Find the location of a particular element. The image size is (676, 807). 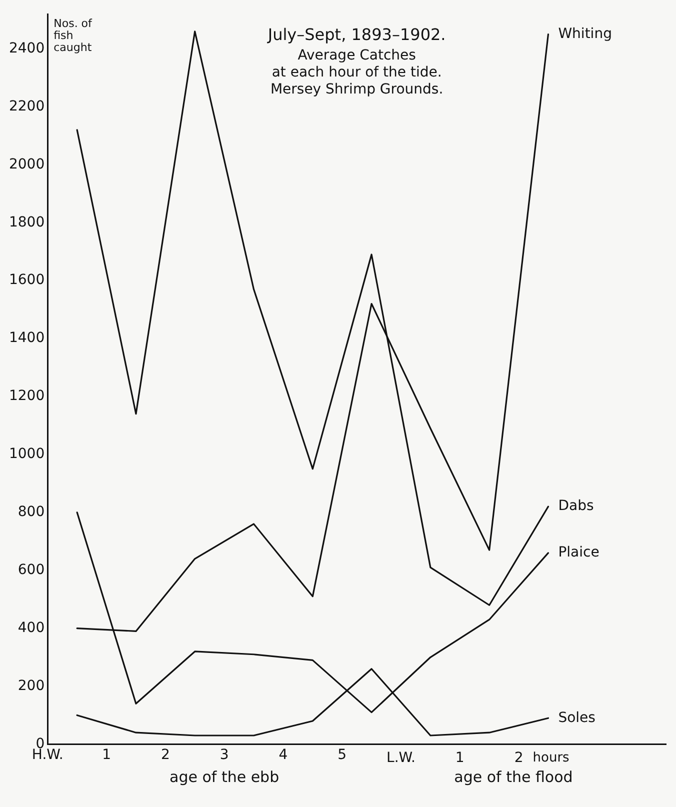

text: Average Catches at each hour of the tide. Mersey Shrimp Grounds. is located at coordinates (357, 73).